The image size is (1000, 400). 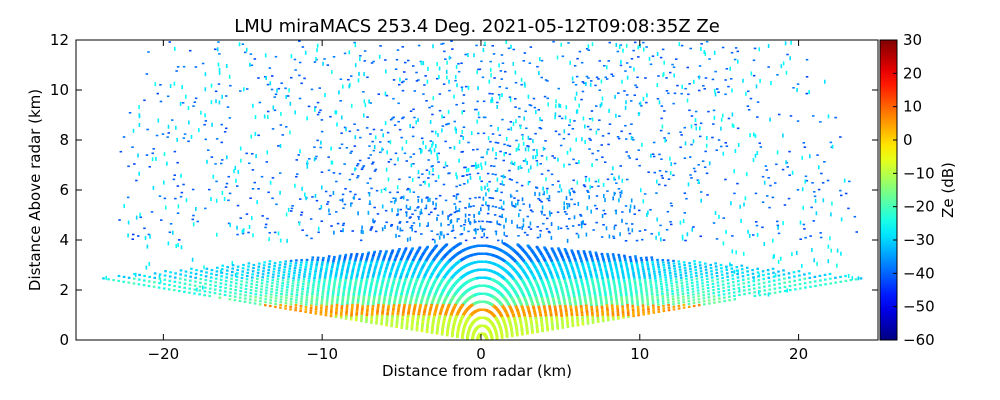 I want to click on y-tick-label: 4, so click(x=64, y=240).